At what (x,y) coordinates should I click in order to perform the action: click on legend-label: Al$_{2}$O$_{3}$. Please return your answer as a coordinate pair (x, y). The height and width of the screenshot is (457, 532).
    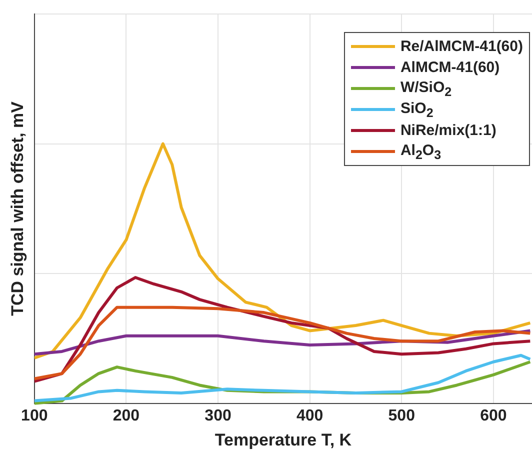
    Looking at the image, I should click on (421, 152).